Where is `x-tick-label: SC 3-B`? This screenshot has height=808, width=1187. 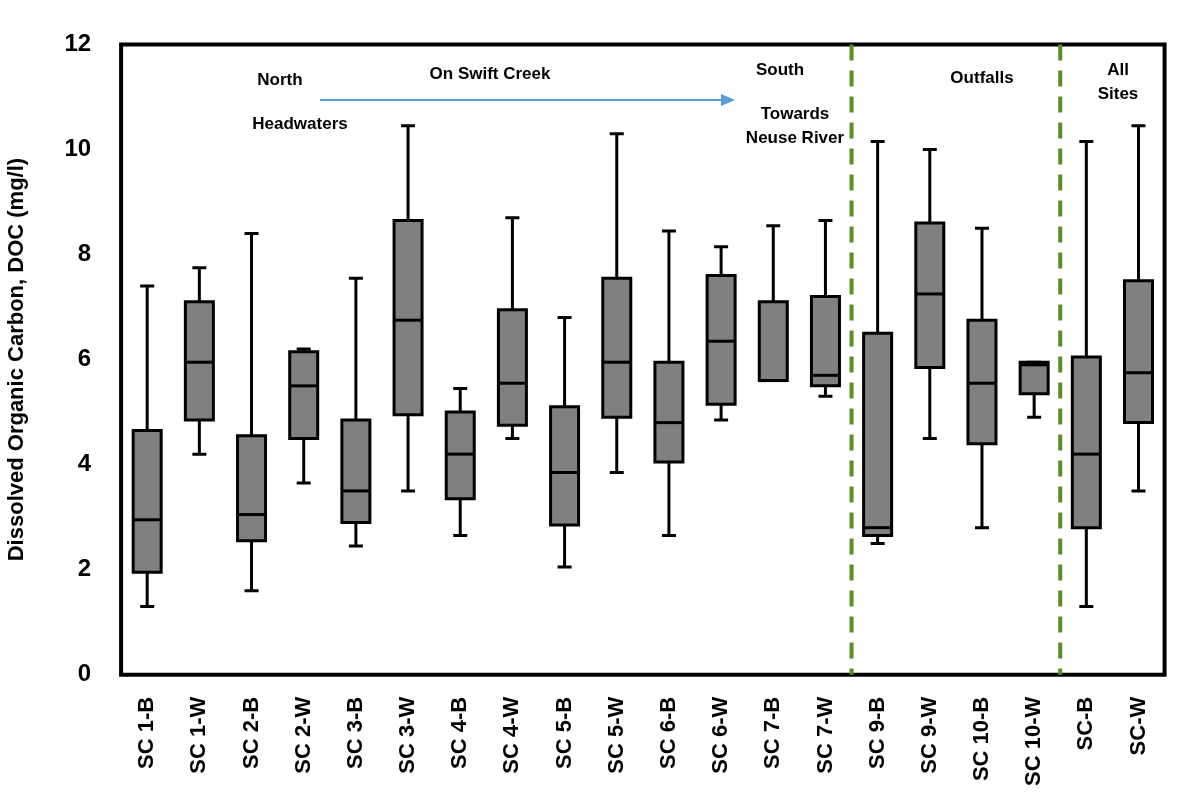
x-tick-label: SC 3-B is located at coordinates (354, 732).